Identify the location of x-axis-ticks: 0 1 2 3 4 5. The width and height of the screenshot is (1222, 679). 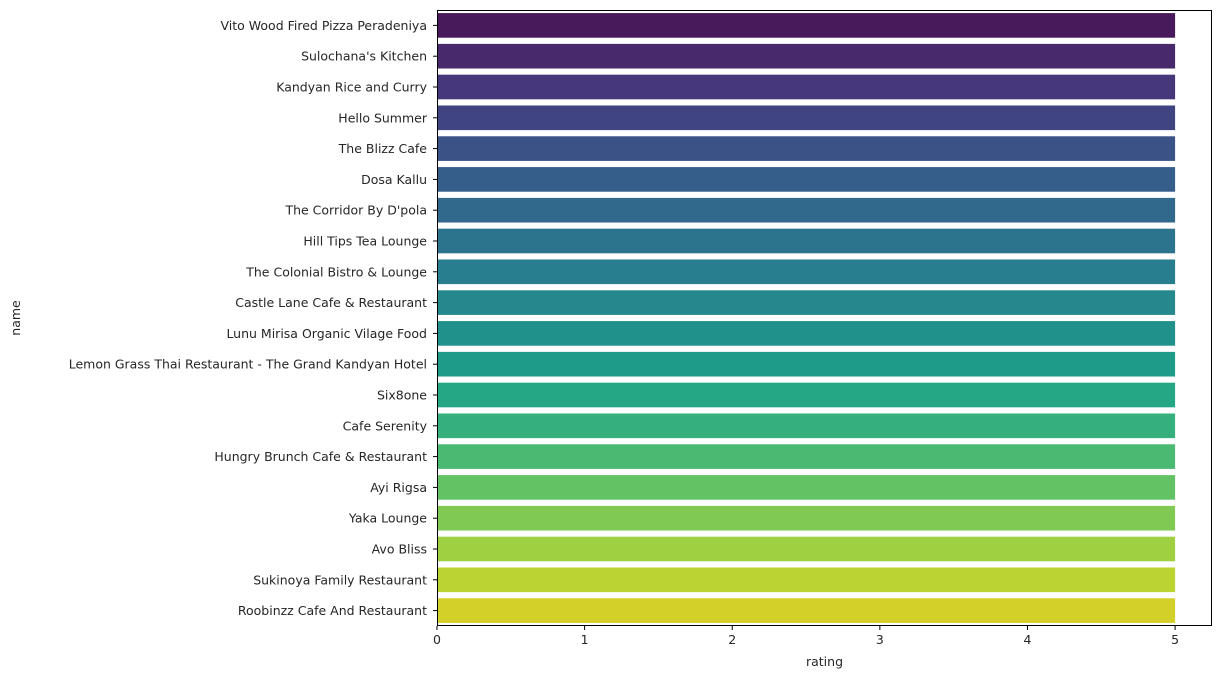
(806, 636).